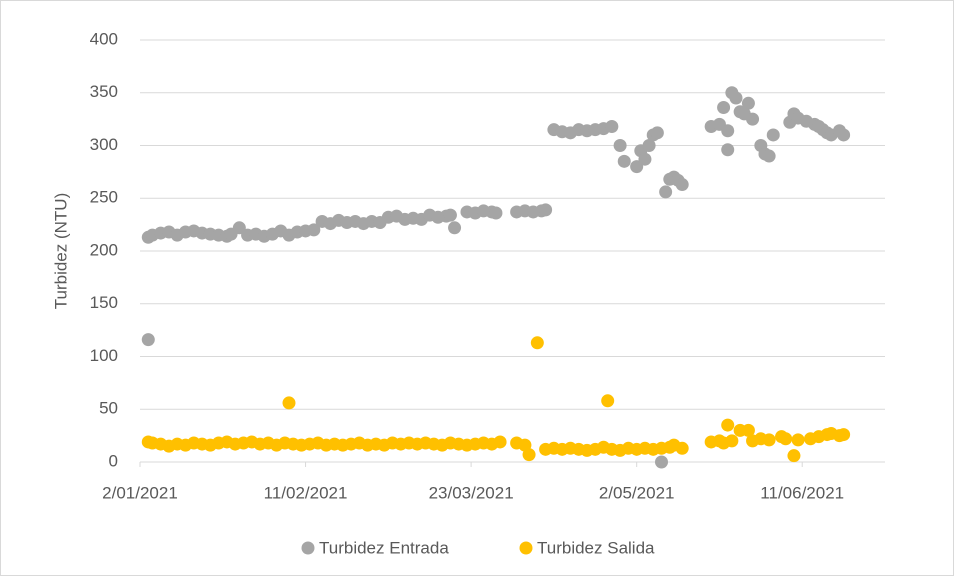 The width and height of the screenshot is (955, 577). Describe the element at coordinates (596, 547) in the screenshot. I see `legend-label: Turbidez Salida` at that location.